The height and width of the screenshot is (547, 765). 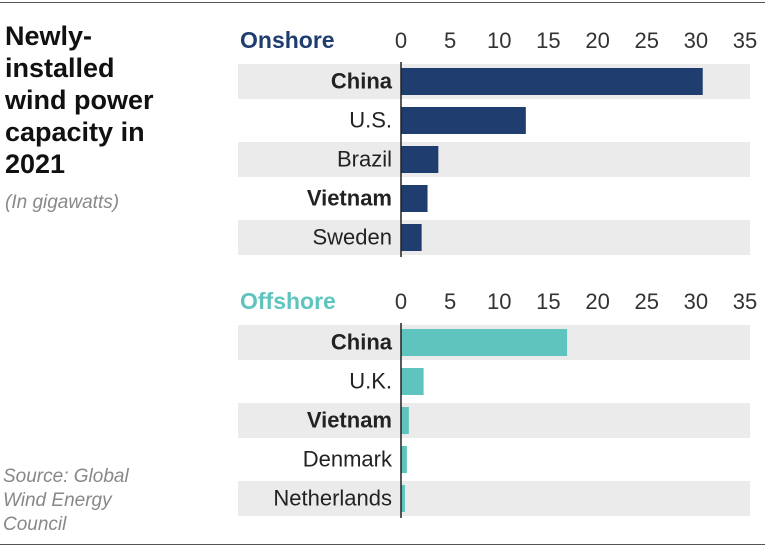 What do you see at coordinates (382, 544) in the screenshot?
I see `frame-bottom` at bounding box center [382, 544].